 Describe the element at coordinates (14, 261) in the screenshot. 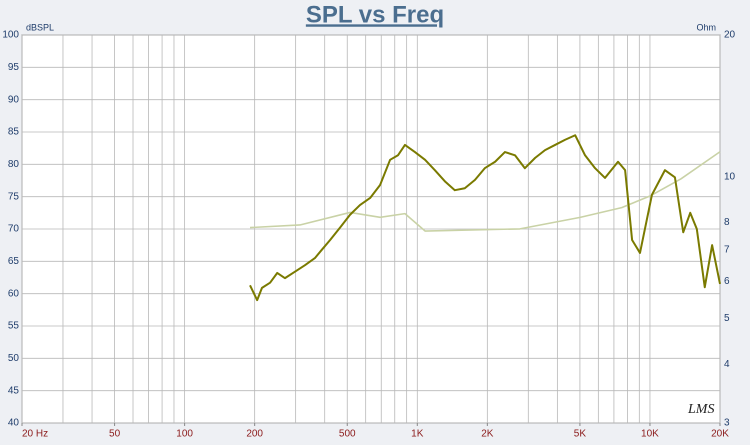

I see `y-tick-label: 65` at that location.